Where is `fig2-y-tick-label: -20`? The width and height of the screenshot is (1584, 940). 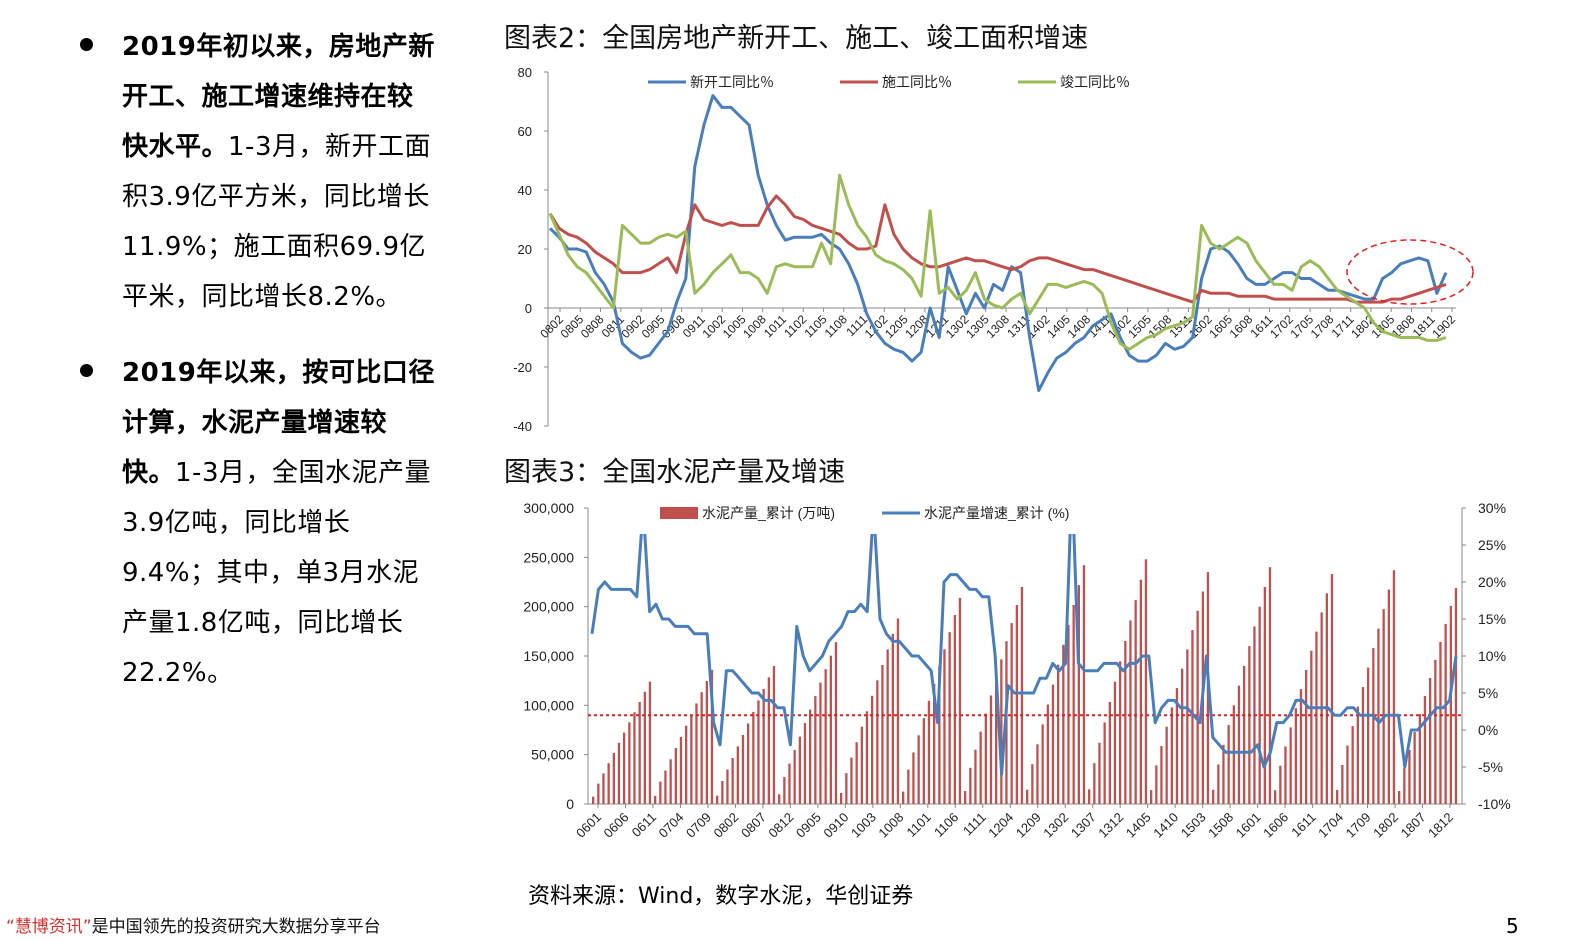 fig2-y-tick-label: -20 is located at coordinates (522, 367).